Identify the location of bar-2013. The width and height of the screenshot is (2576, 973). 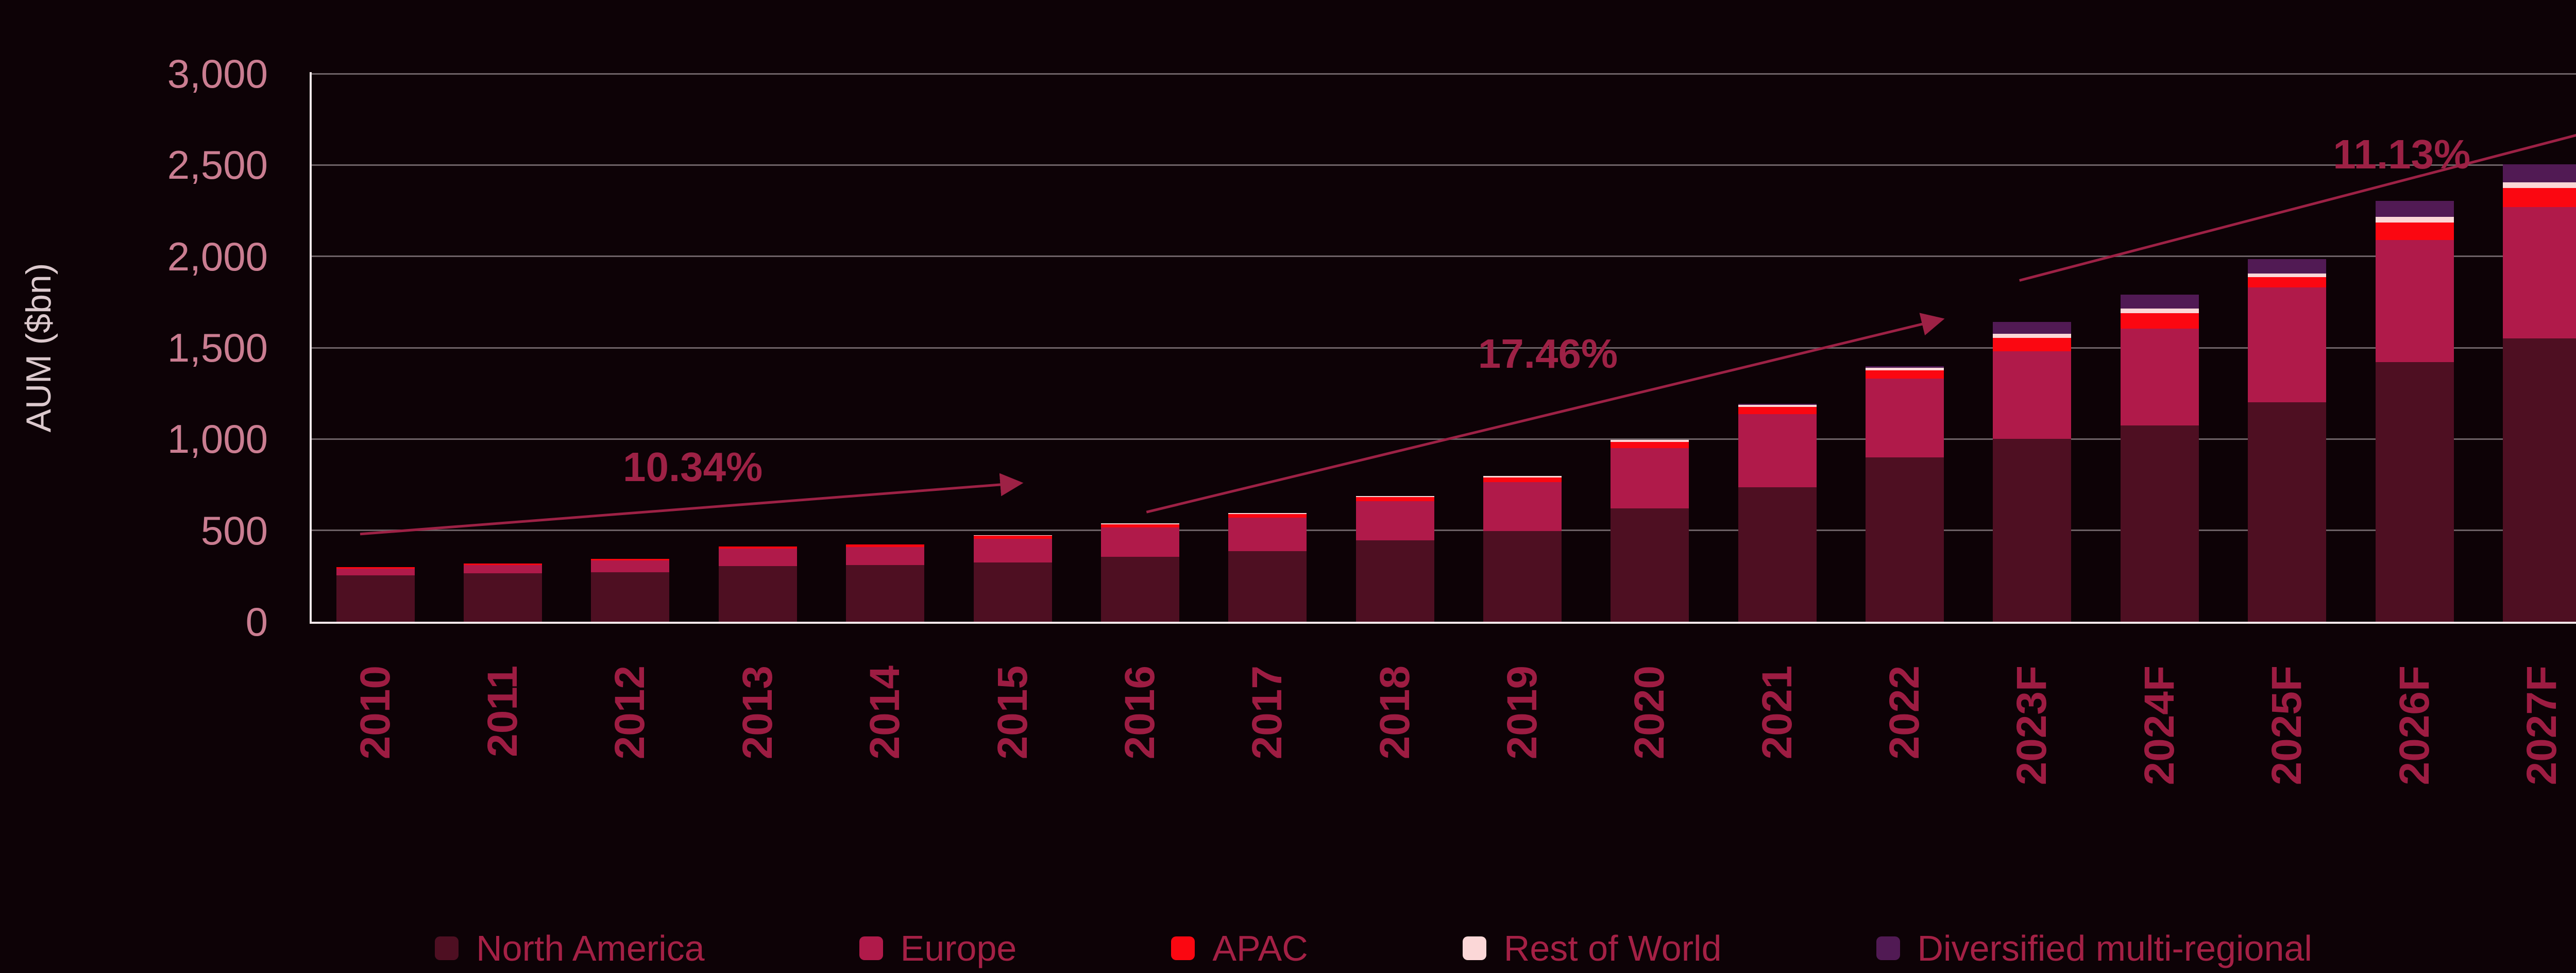
(757, 584).